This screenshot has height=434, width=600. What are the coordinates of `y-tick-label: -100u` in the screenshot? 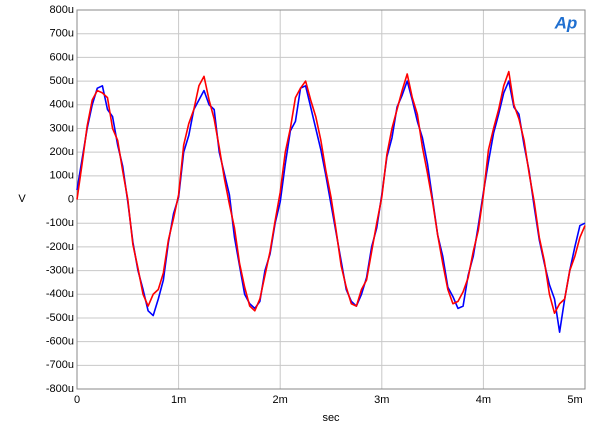 It's located at (60, 223).